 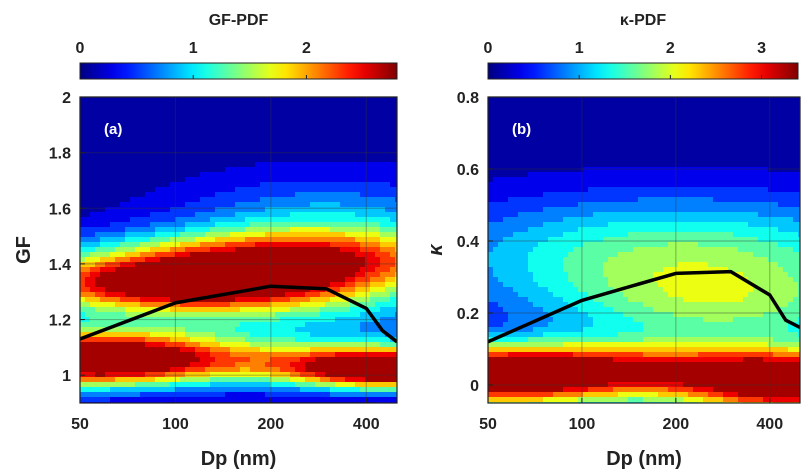 What do you see at coordinates (468, 242) in the screenshot?
I see `y-tick-label: 0.4` at bounding box center [468, 242].